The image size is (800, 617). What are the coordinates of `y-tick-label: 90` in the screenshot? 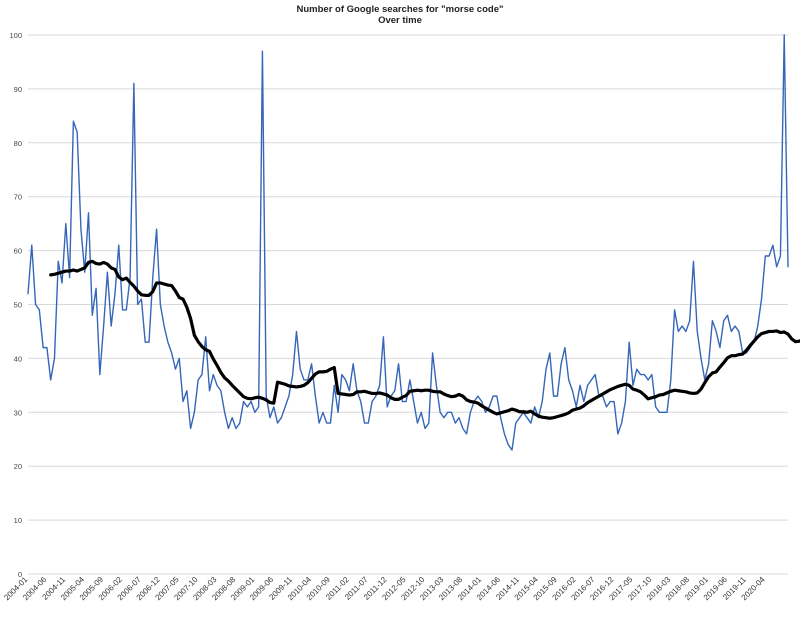 It's located at (18, 89).